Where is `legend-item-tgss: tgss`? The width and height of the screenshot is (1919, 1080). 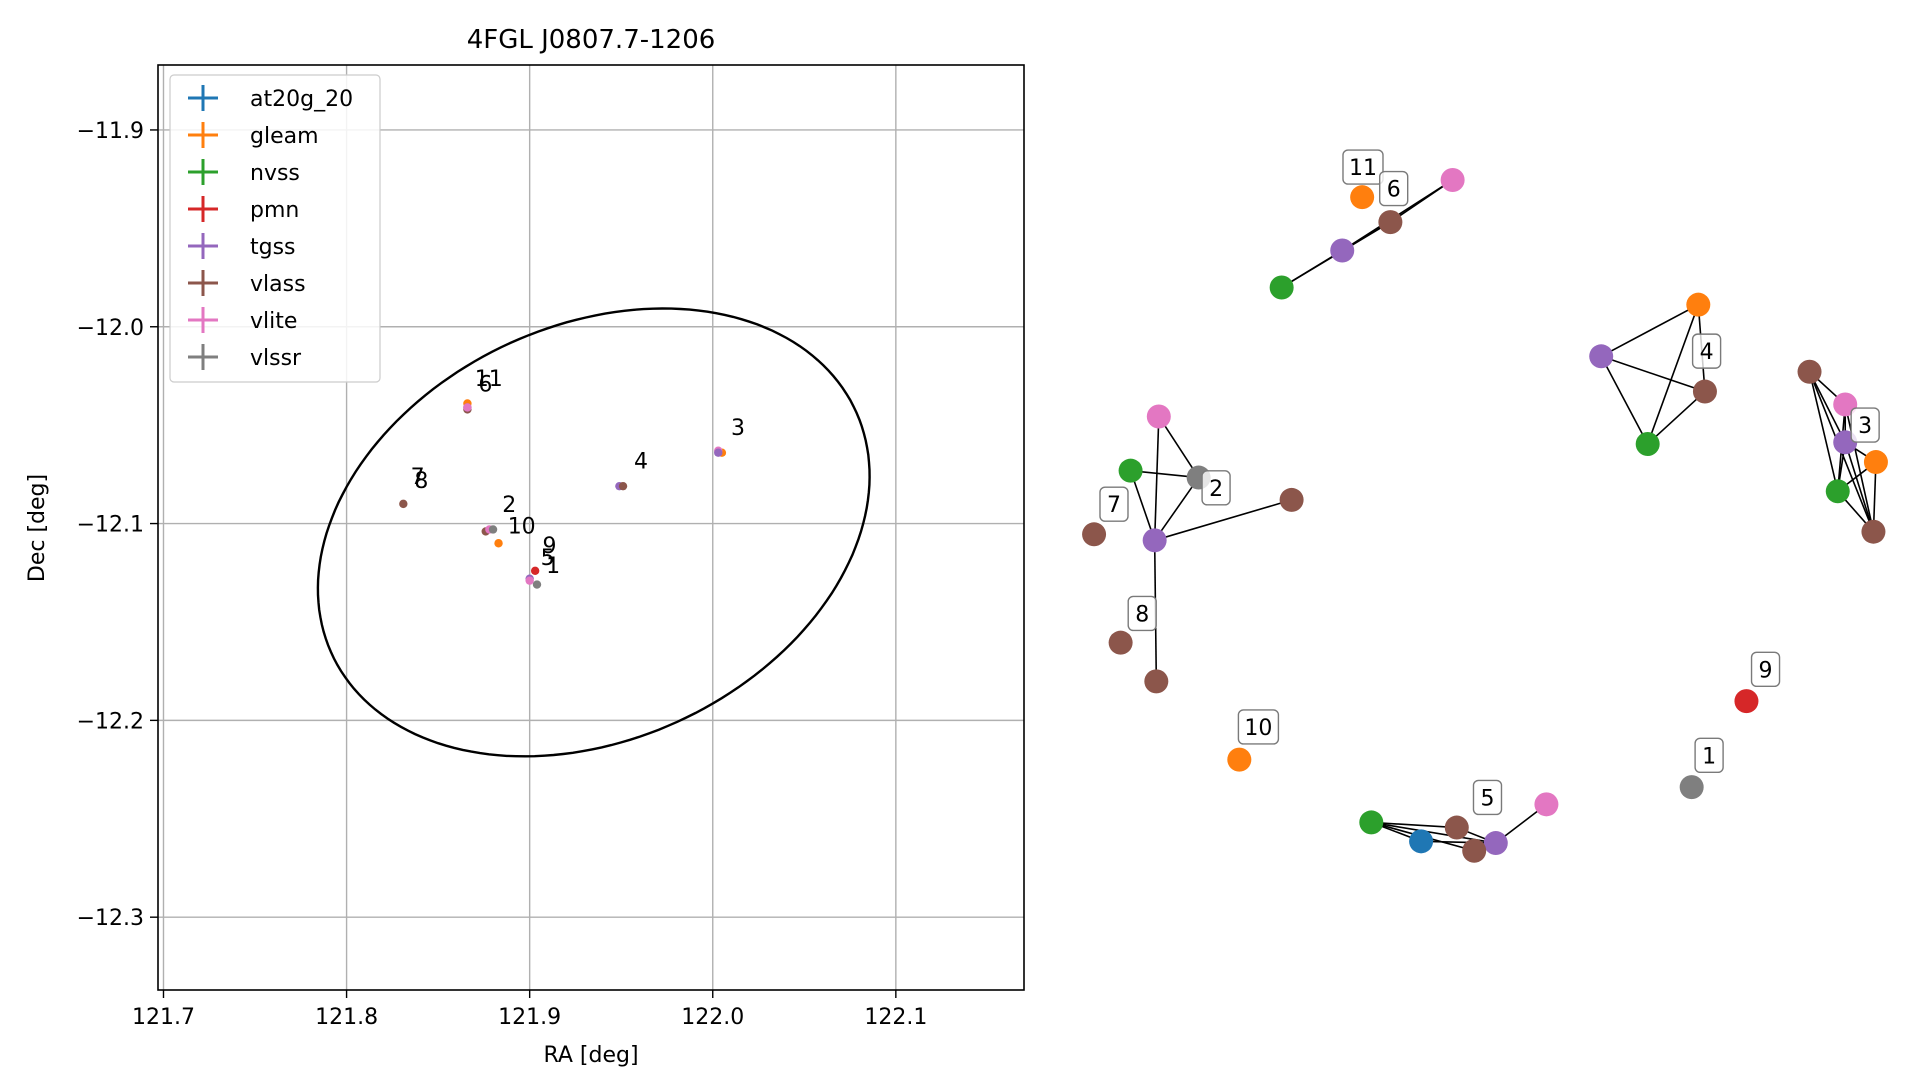 legend-item-tgss: tgss is located at coordinates (242, 246).